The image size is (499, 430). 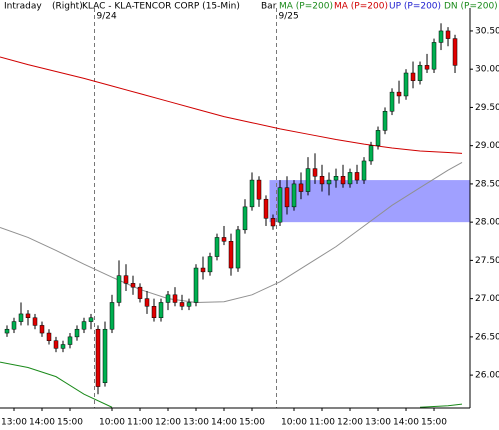 I want to click on y-tick-label: 26.00, so click(x=487, y=376).